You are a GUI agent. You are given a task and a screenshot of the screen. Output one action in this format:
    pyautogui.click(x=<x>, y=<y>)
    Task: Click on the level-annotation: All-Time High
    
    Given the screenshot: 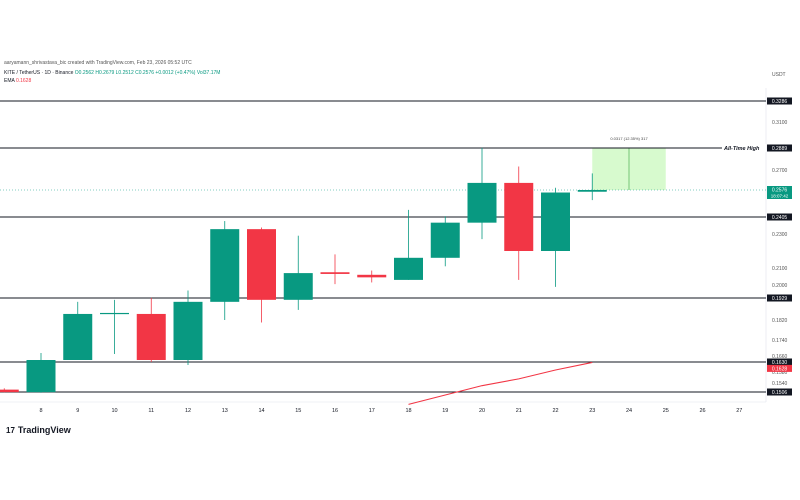 What is the action you would take?
    pyautogui.click(x=741, y=149)
    